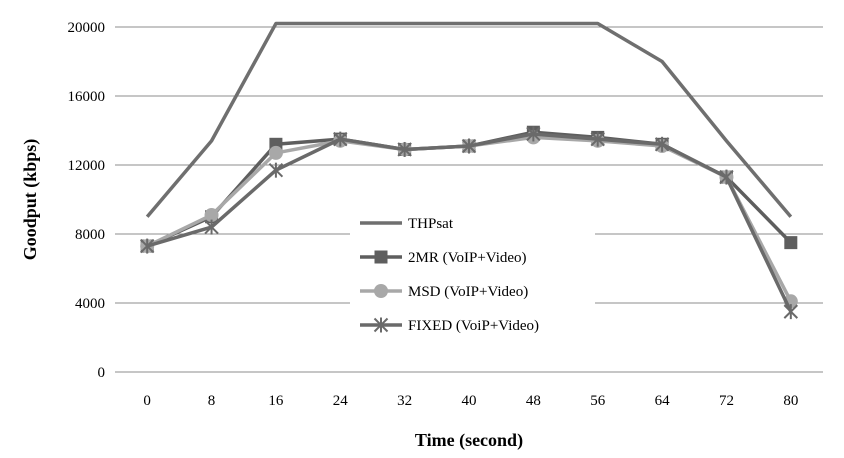 The image size is (844, 458). I want to click on x-tick-label: 56, so click(598, 401).